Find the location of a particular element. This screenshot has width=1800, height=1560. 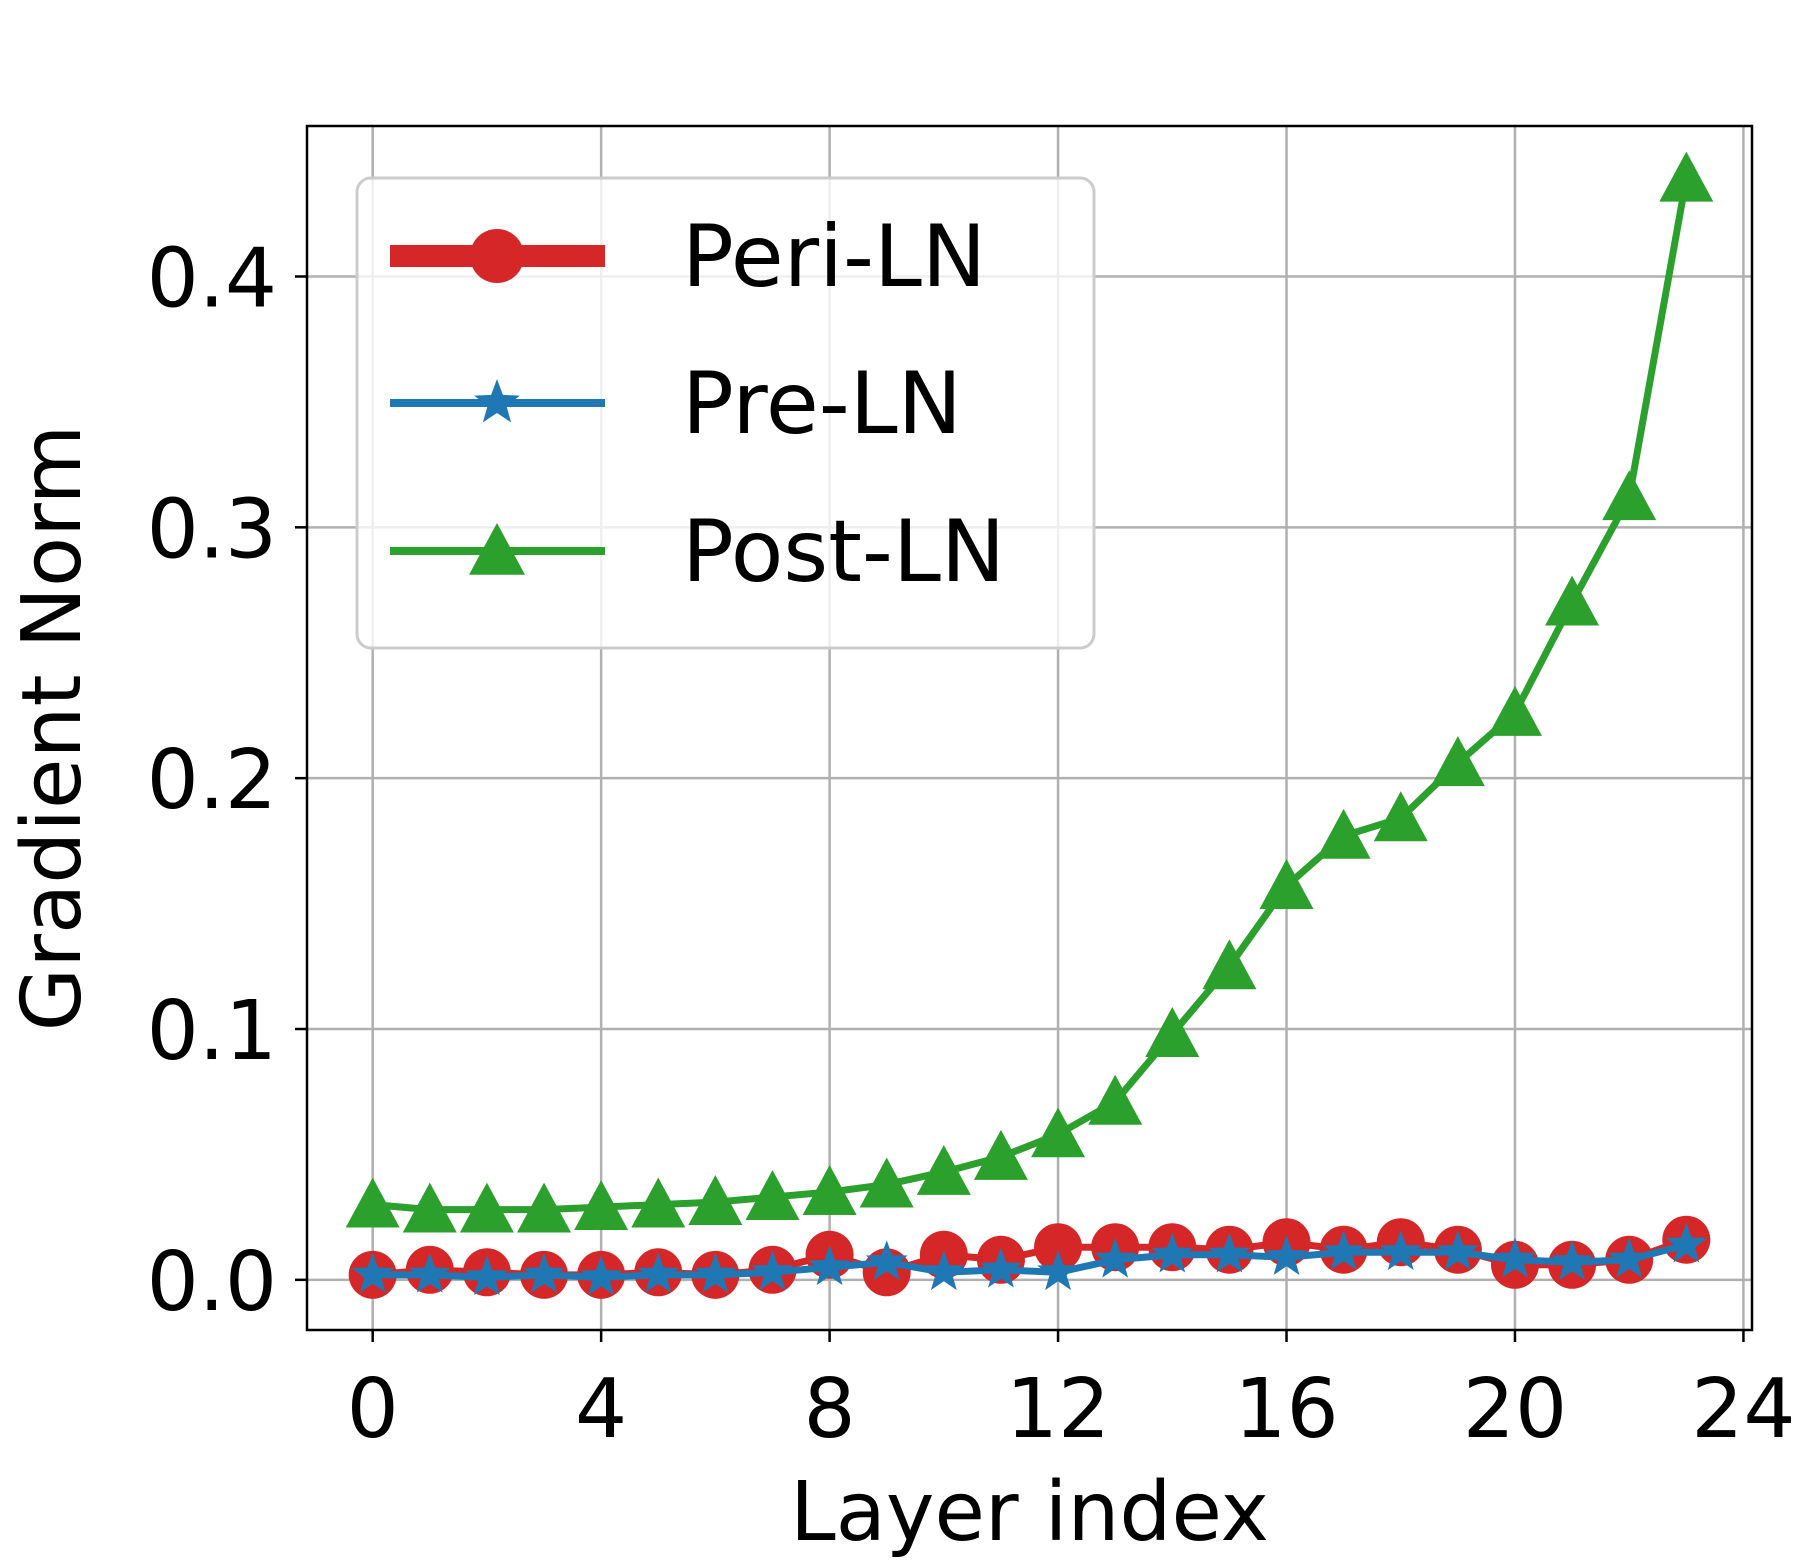

y-tick-label: 0.3 is located at coordinates (212, 529).